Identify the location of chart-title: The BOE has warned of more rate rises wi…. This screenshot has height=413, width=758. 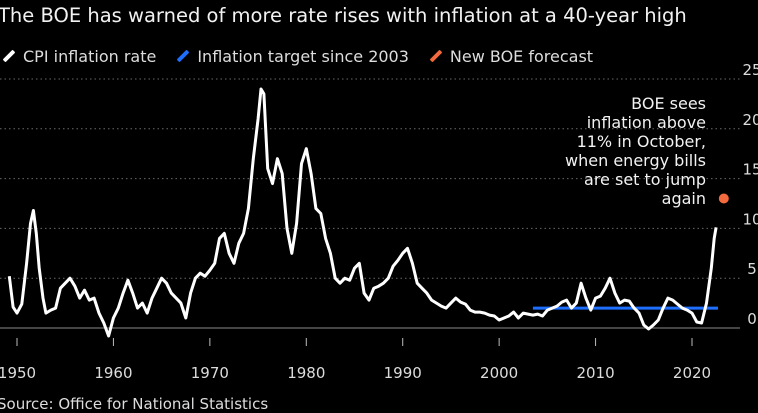
(343, 15).